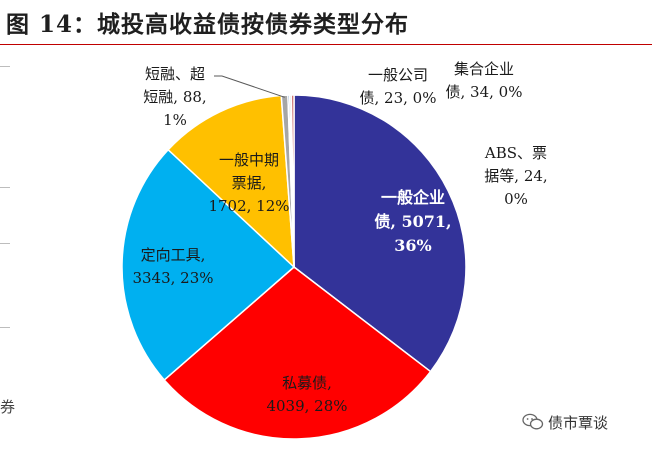  I want to click on title-bar: 图 14：城投高收益债按债券类型分布, so click(326, 22).